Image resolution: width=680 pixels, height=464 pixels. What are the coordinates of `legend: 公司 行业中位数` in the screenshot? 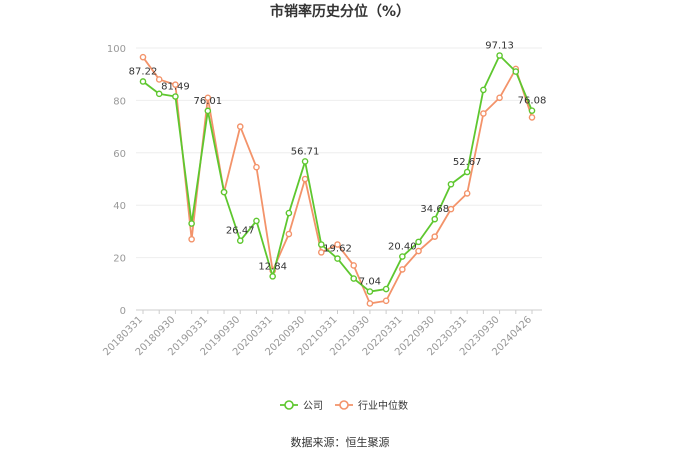 It's located at (344, 405).